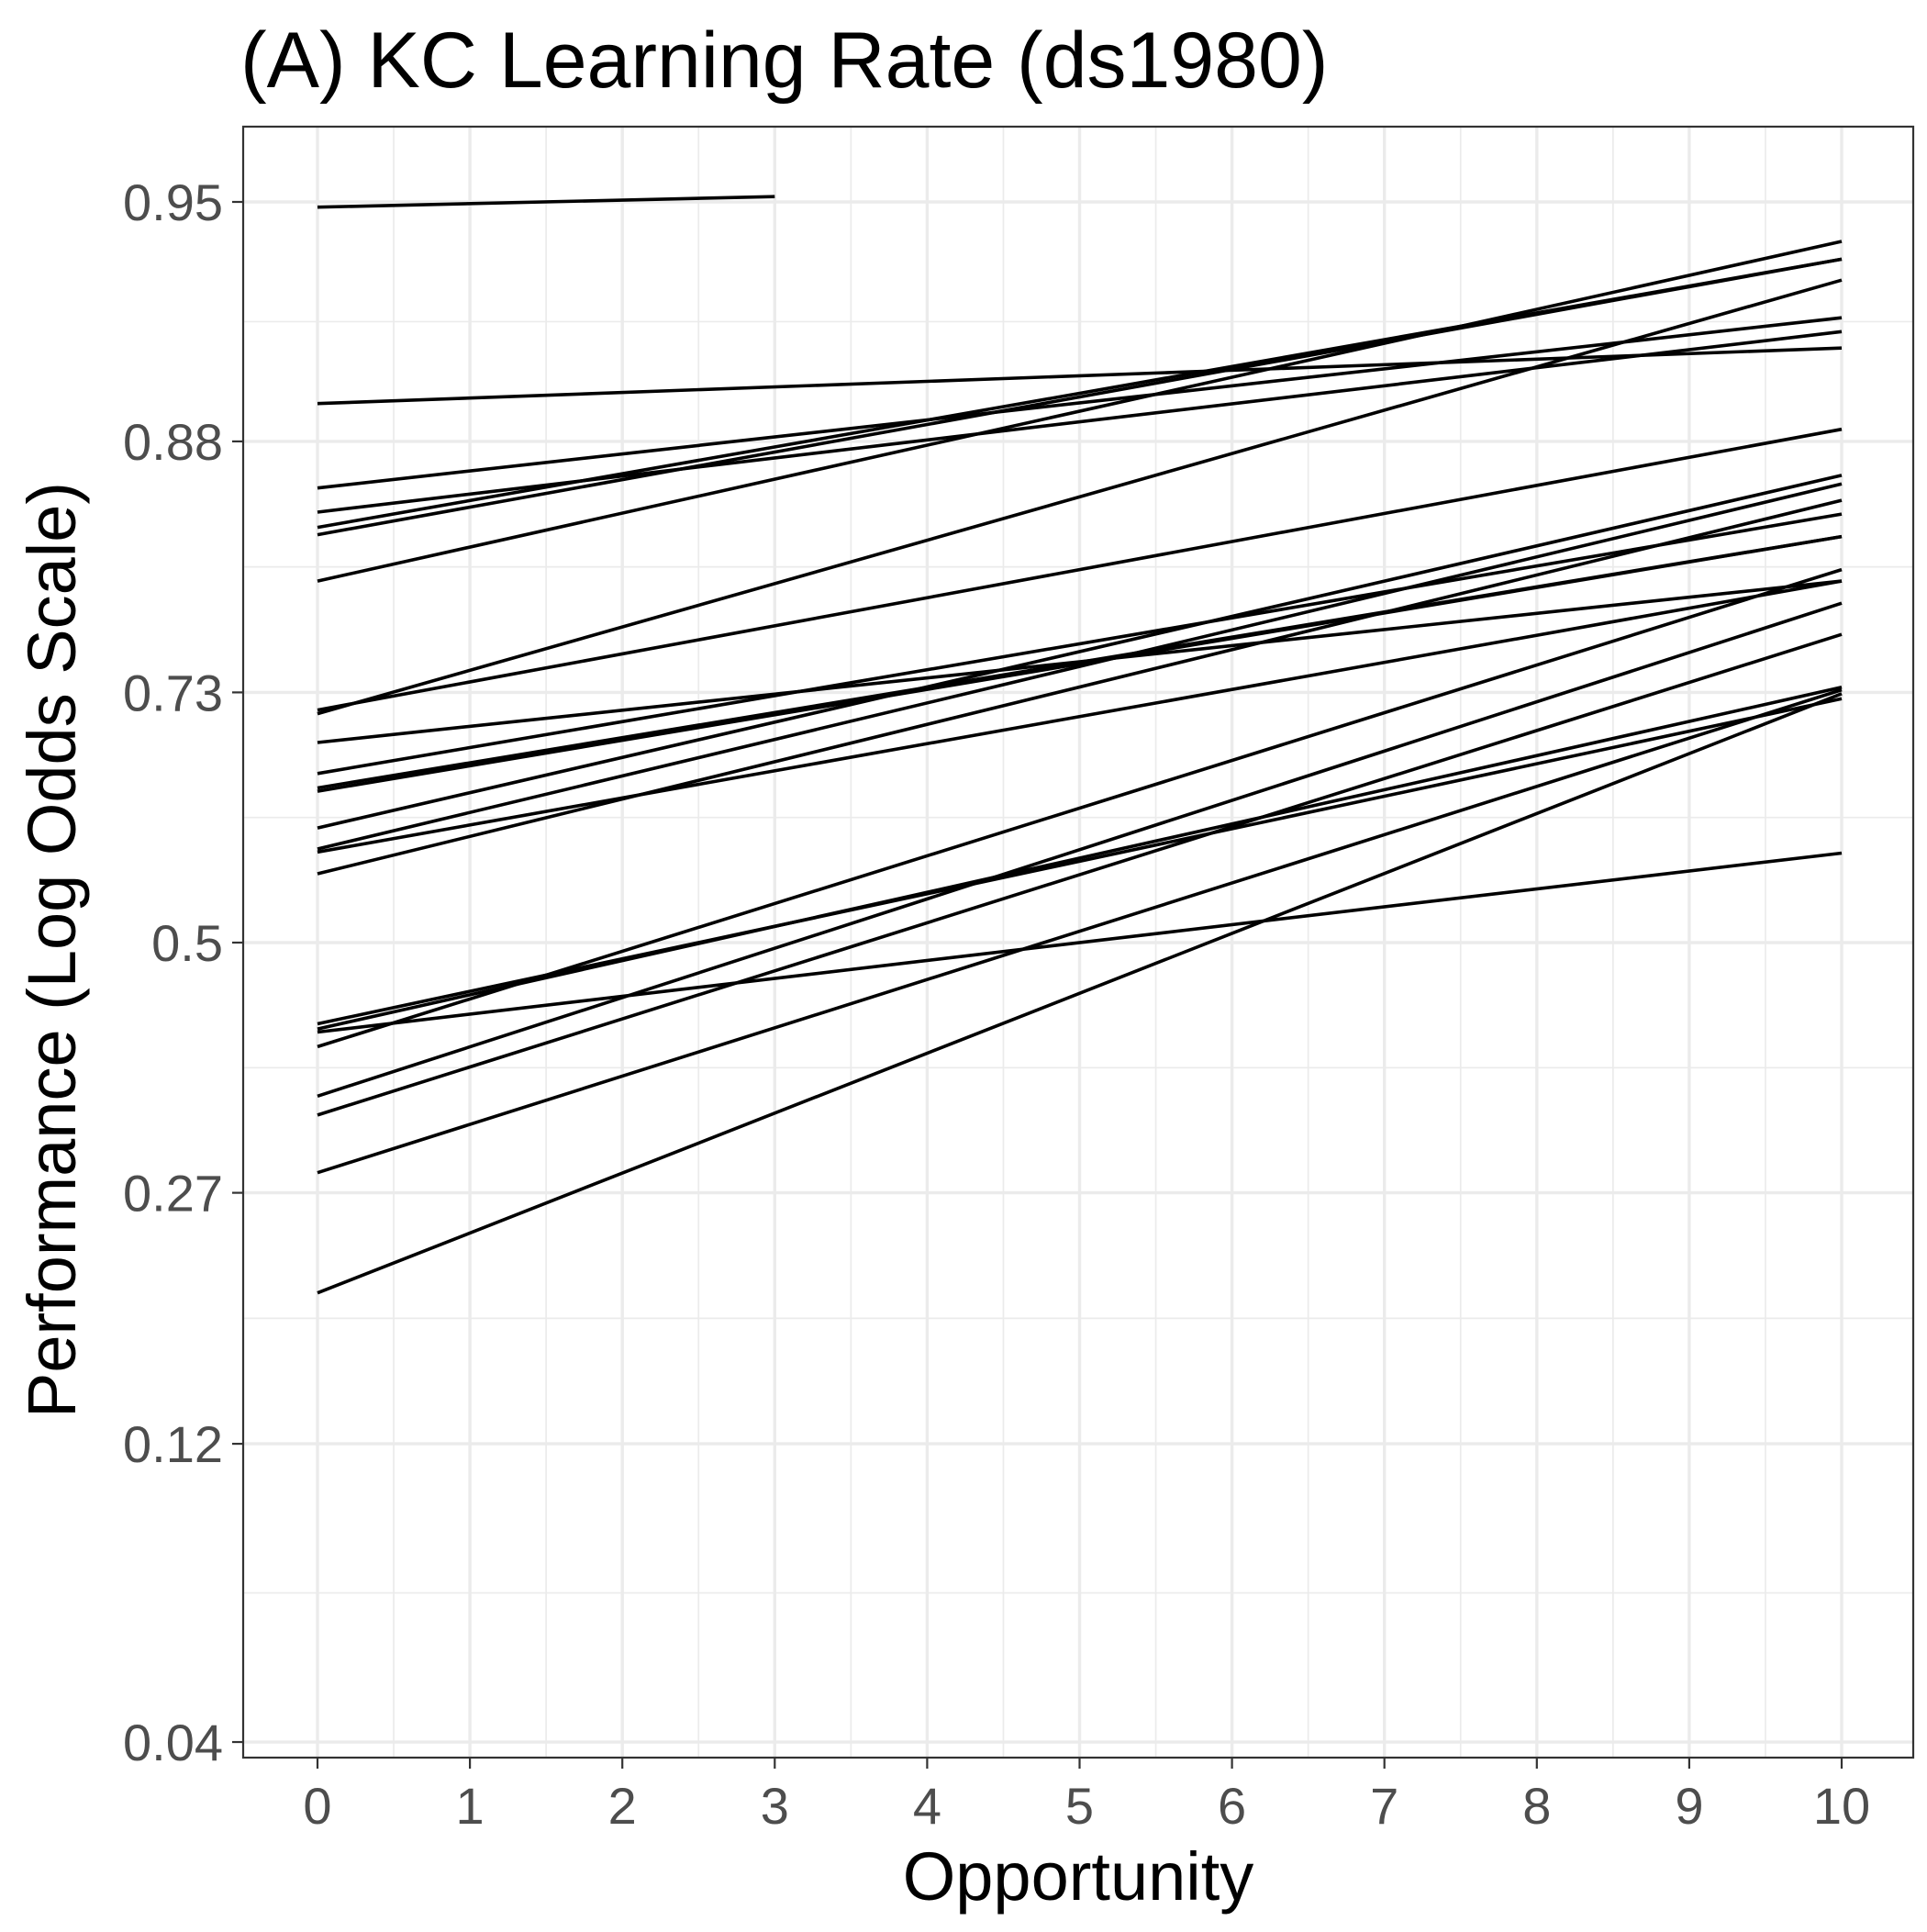  What do you see at coordinates (317, 1806) in the screenshot?
I see `x-tick-label: 0` at bounding box center [317, 1806].